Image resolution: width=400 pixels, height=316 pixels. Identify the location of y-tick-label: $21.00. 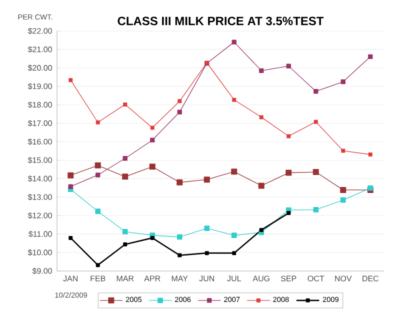
(40, 49).